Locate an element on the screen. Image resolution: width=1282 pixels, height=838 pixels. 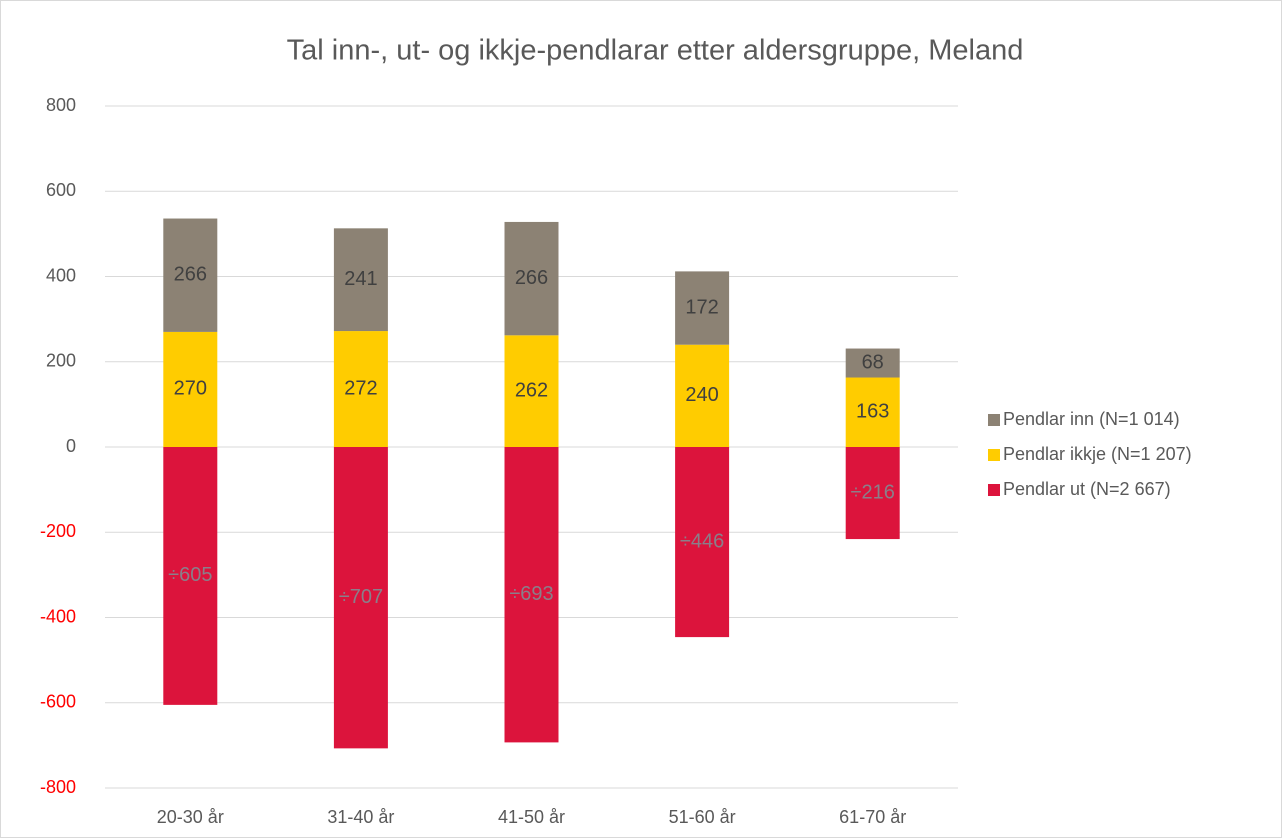
data-label: 68 is located at coordinates (873, 362).